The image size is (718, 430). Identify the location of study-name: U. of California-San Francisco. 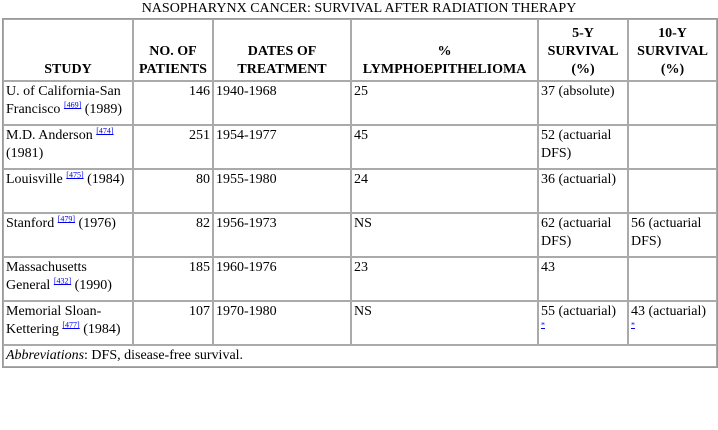
(63, 100).